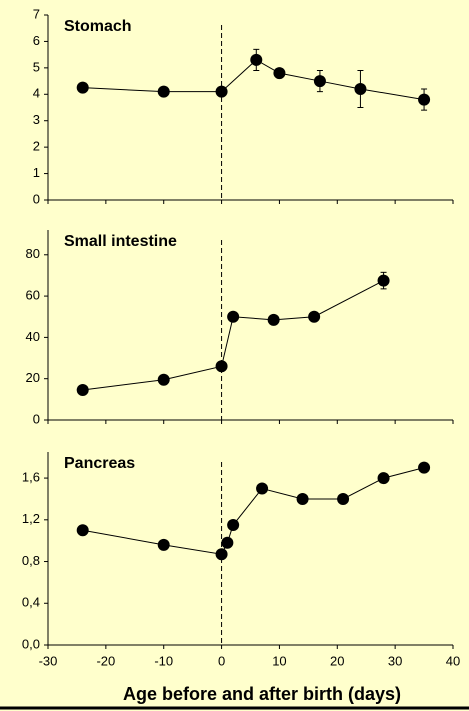 The image size is (469, 711). I want to click on y-tick-label: 4, so click(36, 93).